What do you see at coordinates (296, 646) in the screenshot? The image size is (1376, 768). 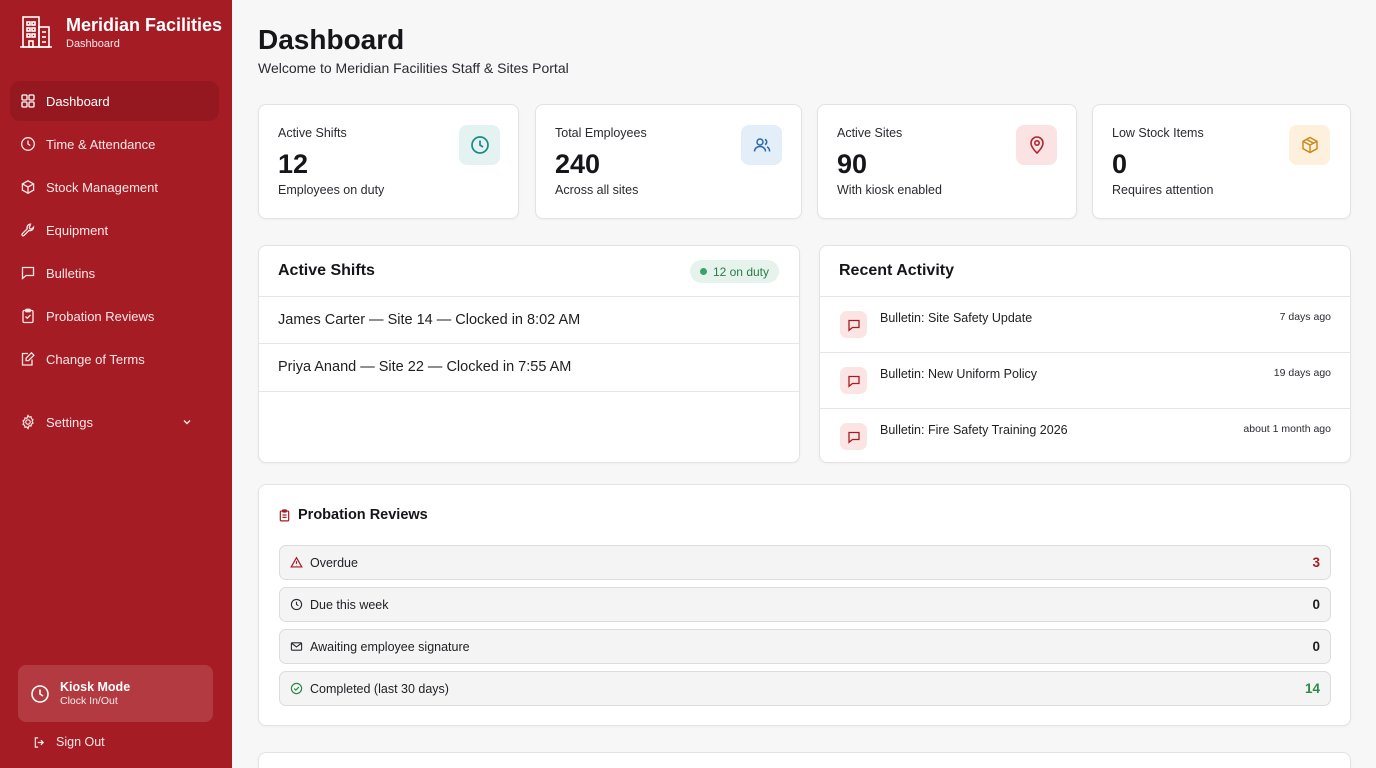 I see `mail-icon` at bounding box center [296, 646].